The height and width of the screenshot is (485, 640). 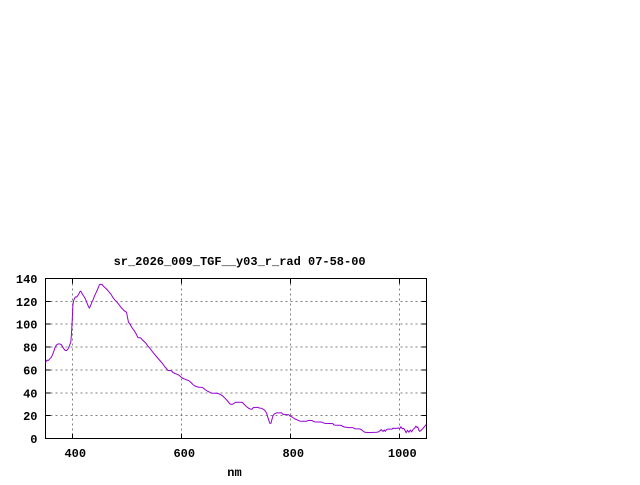 What do you see at coordinates (402, 454) in the screenshot?
I see `svg-text: 1000` at bounding box center [402, 454].